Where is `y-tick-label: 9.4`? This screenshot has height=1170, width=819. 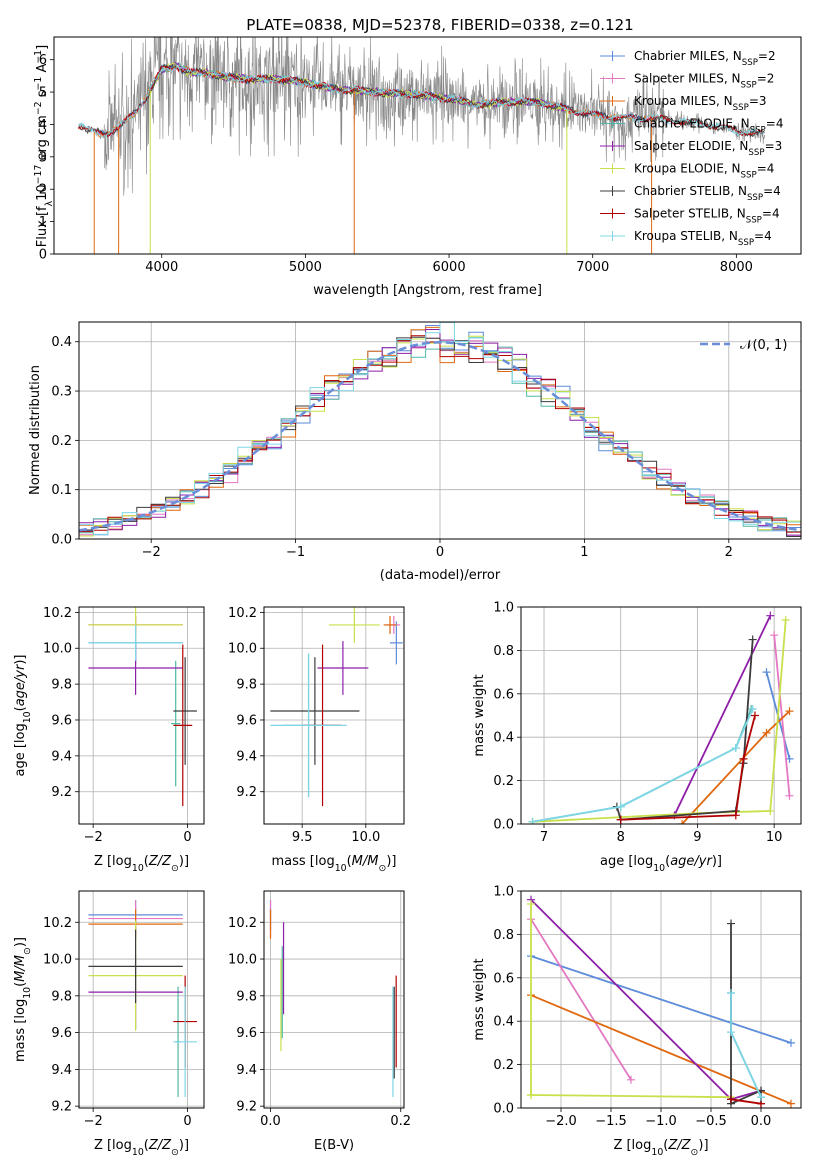
y-tick-label: 9.4 is located at coordinates (246, 756).